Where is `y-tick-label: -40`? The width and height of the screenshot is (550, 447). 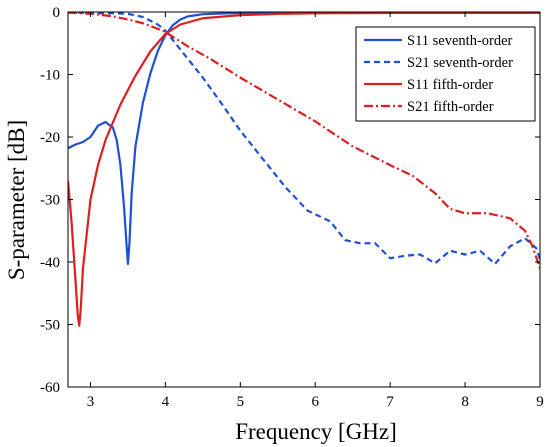
y-tick-label: -40 is located at coordinates (50, 263).